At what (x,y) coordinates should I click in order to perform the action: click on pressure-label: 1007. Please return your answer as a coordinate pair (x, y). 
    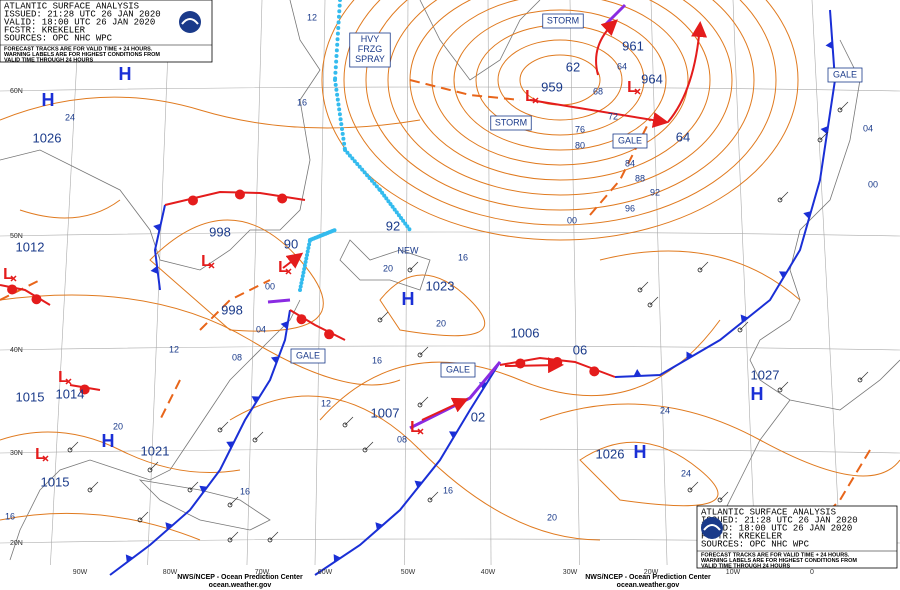
    Looking at the image, I should click on (385, 412).